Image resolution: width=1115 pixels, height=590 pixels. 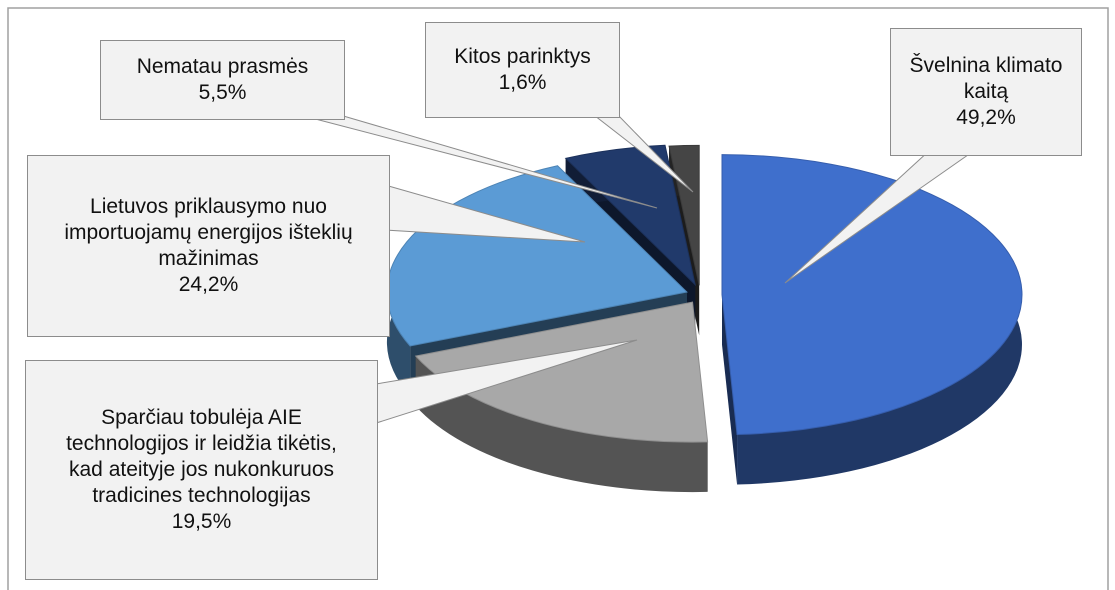 I want to click on value-label: 5,5%, so click(x=222, y=92).